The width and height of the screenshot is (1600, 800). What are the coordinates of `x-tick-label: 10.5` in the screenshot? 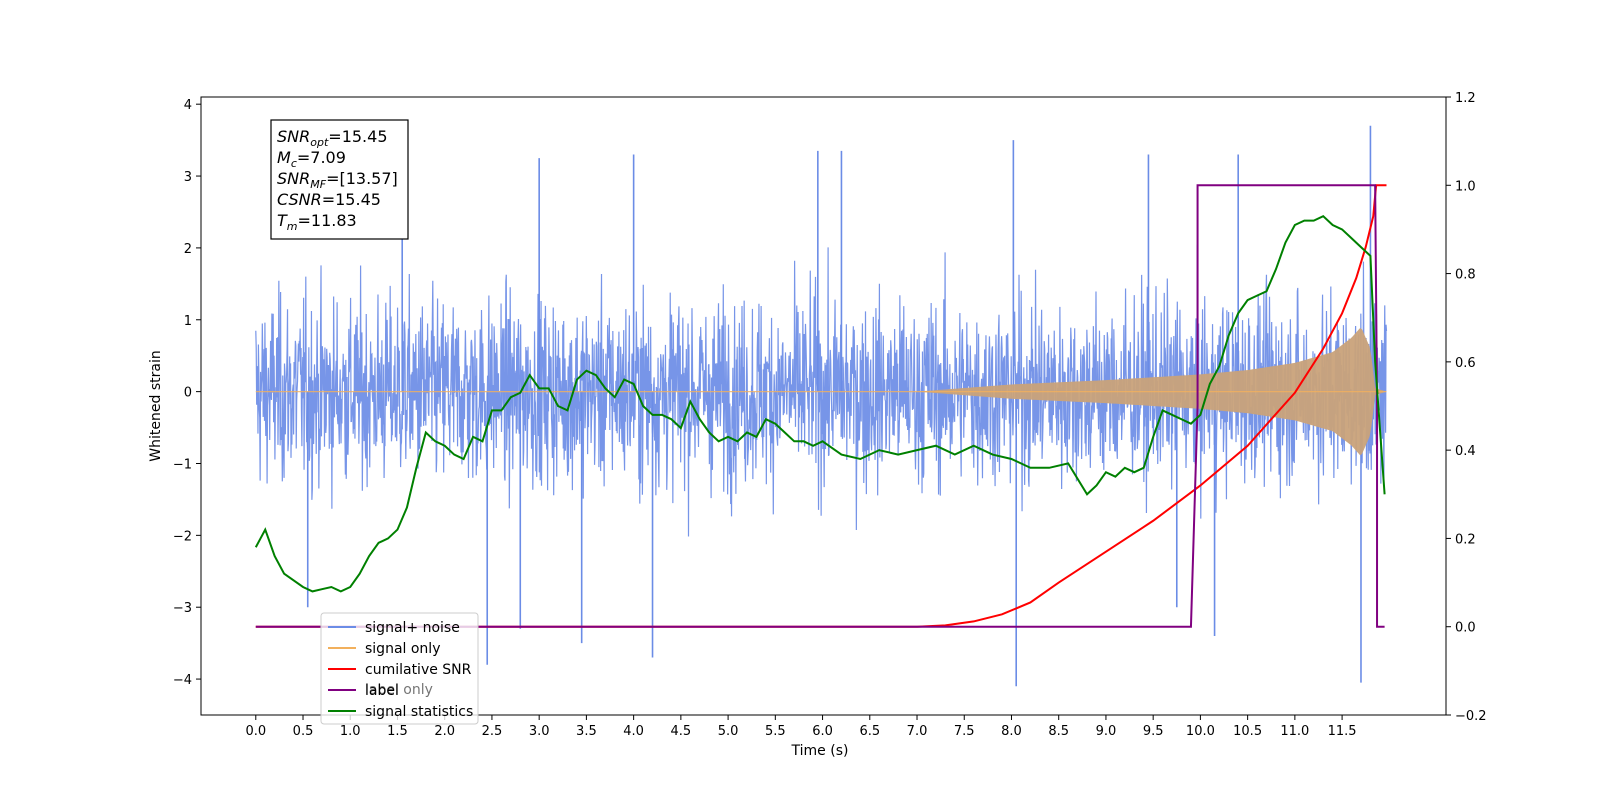 It's located at (1247, 731).